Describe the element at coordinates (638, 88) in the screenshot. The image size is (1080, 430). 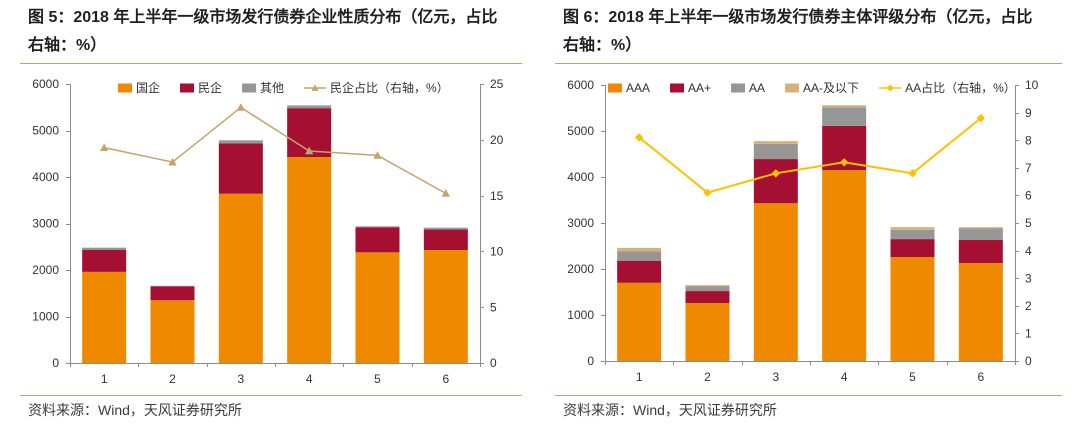
I see `legend-label: AAA` at that location.